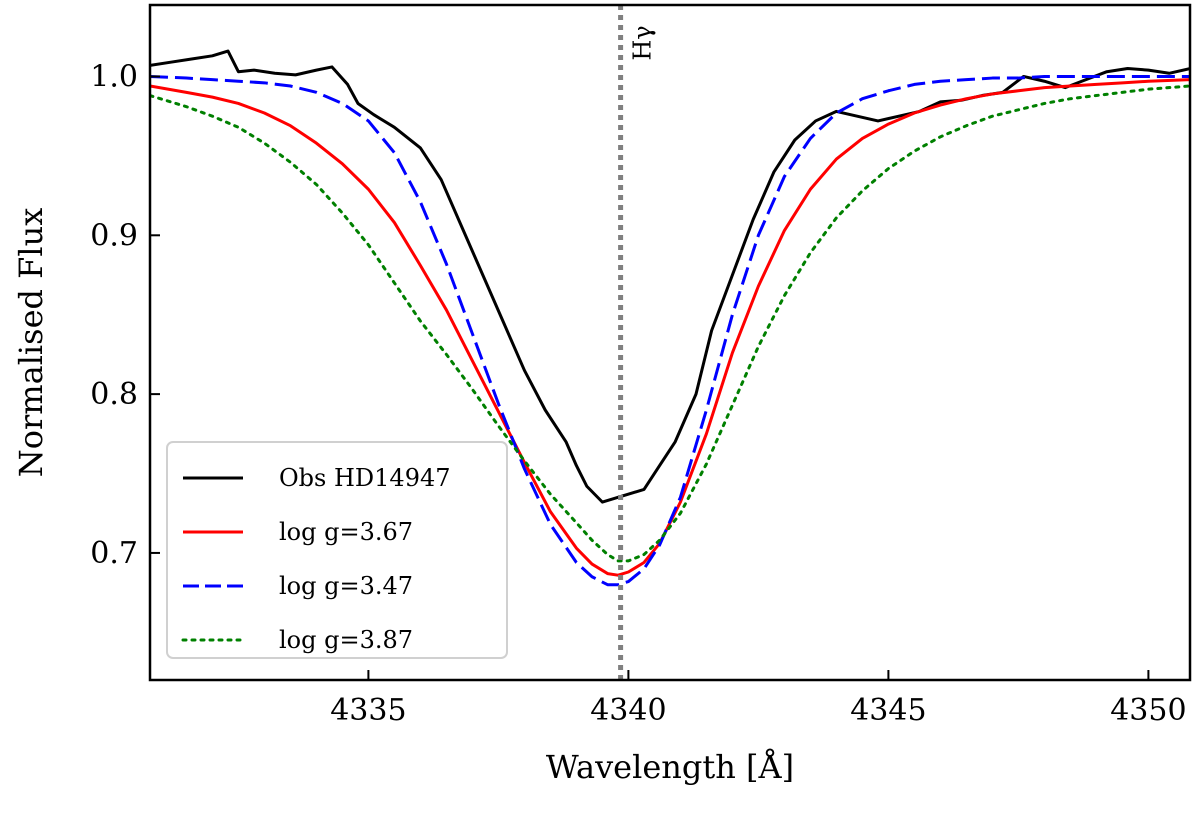 The width and height of the screenshot is (1200, 825). What do you see at coordinates (888, 710) in the screenshot?
I see `x-tick-label: 4345` at bounding box center [888, 710].